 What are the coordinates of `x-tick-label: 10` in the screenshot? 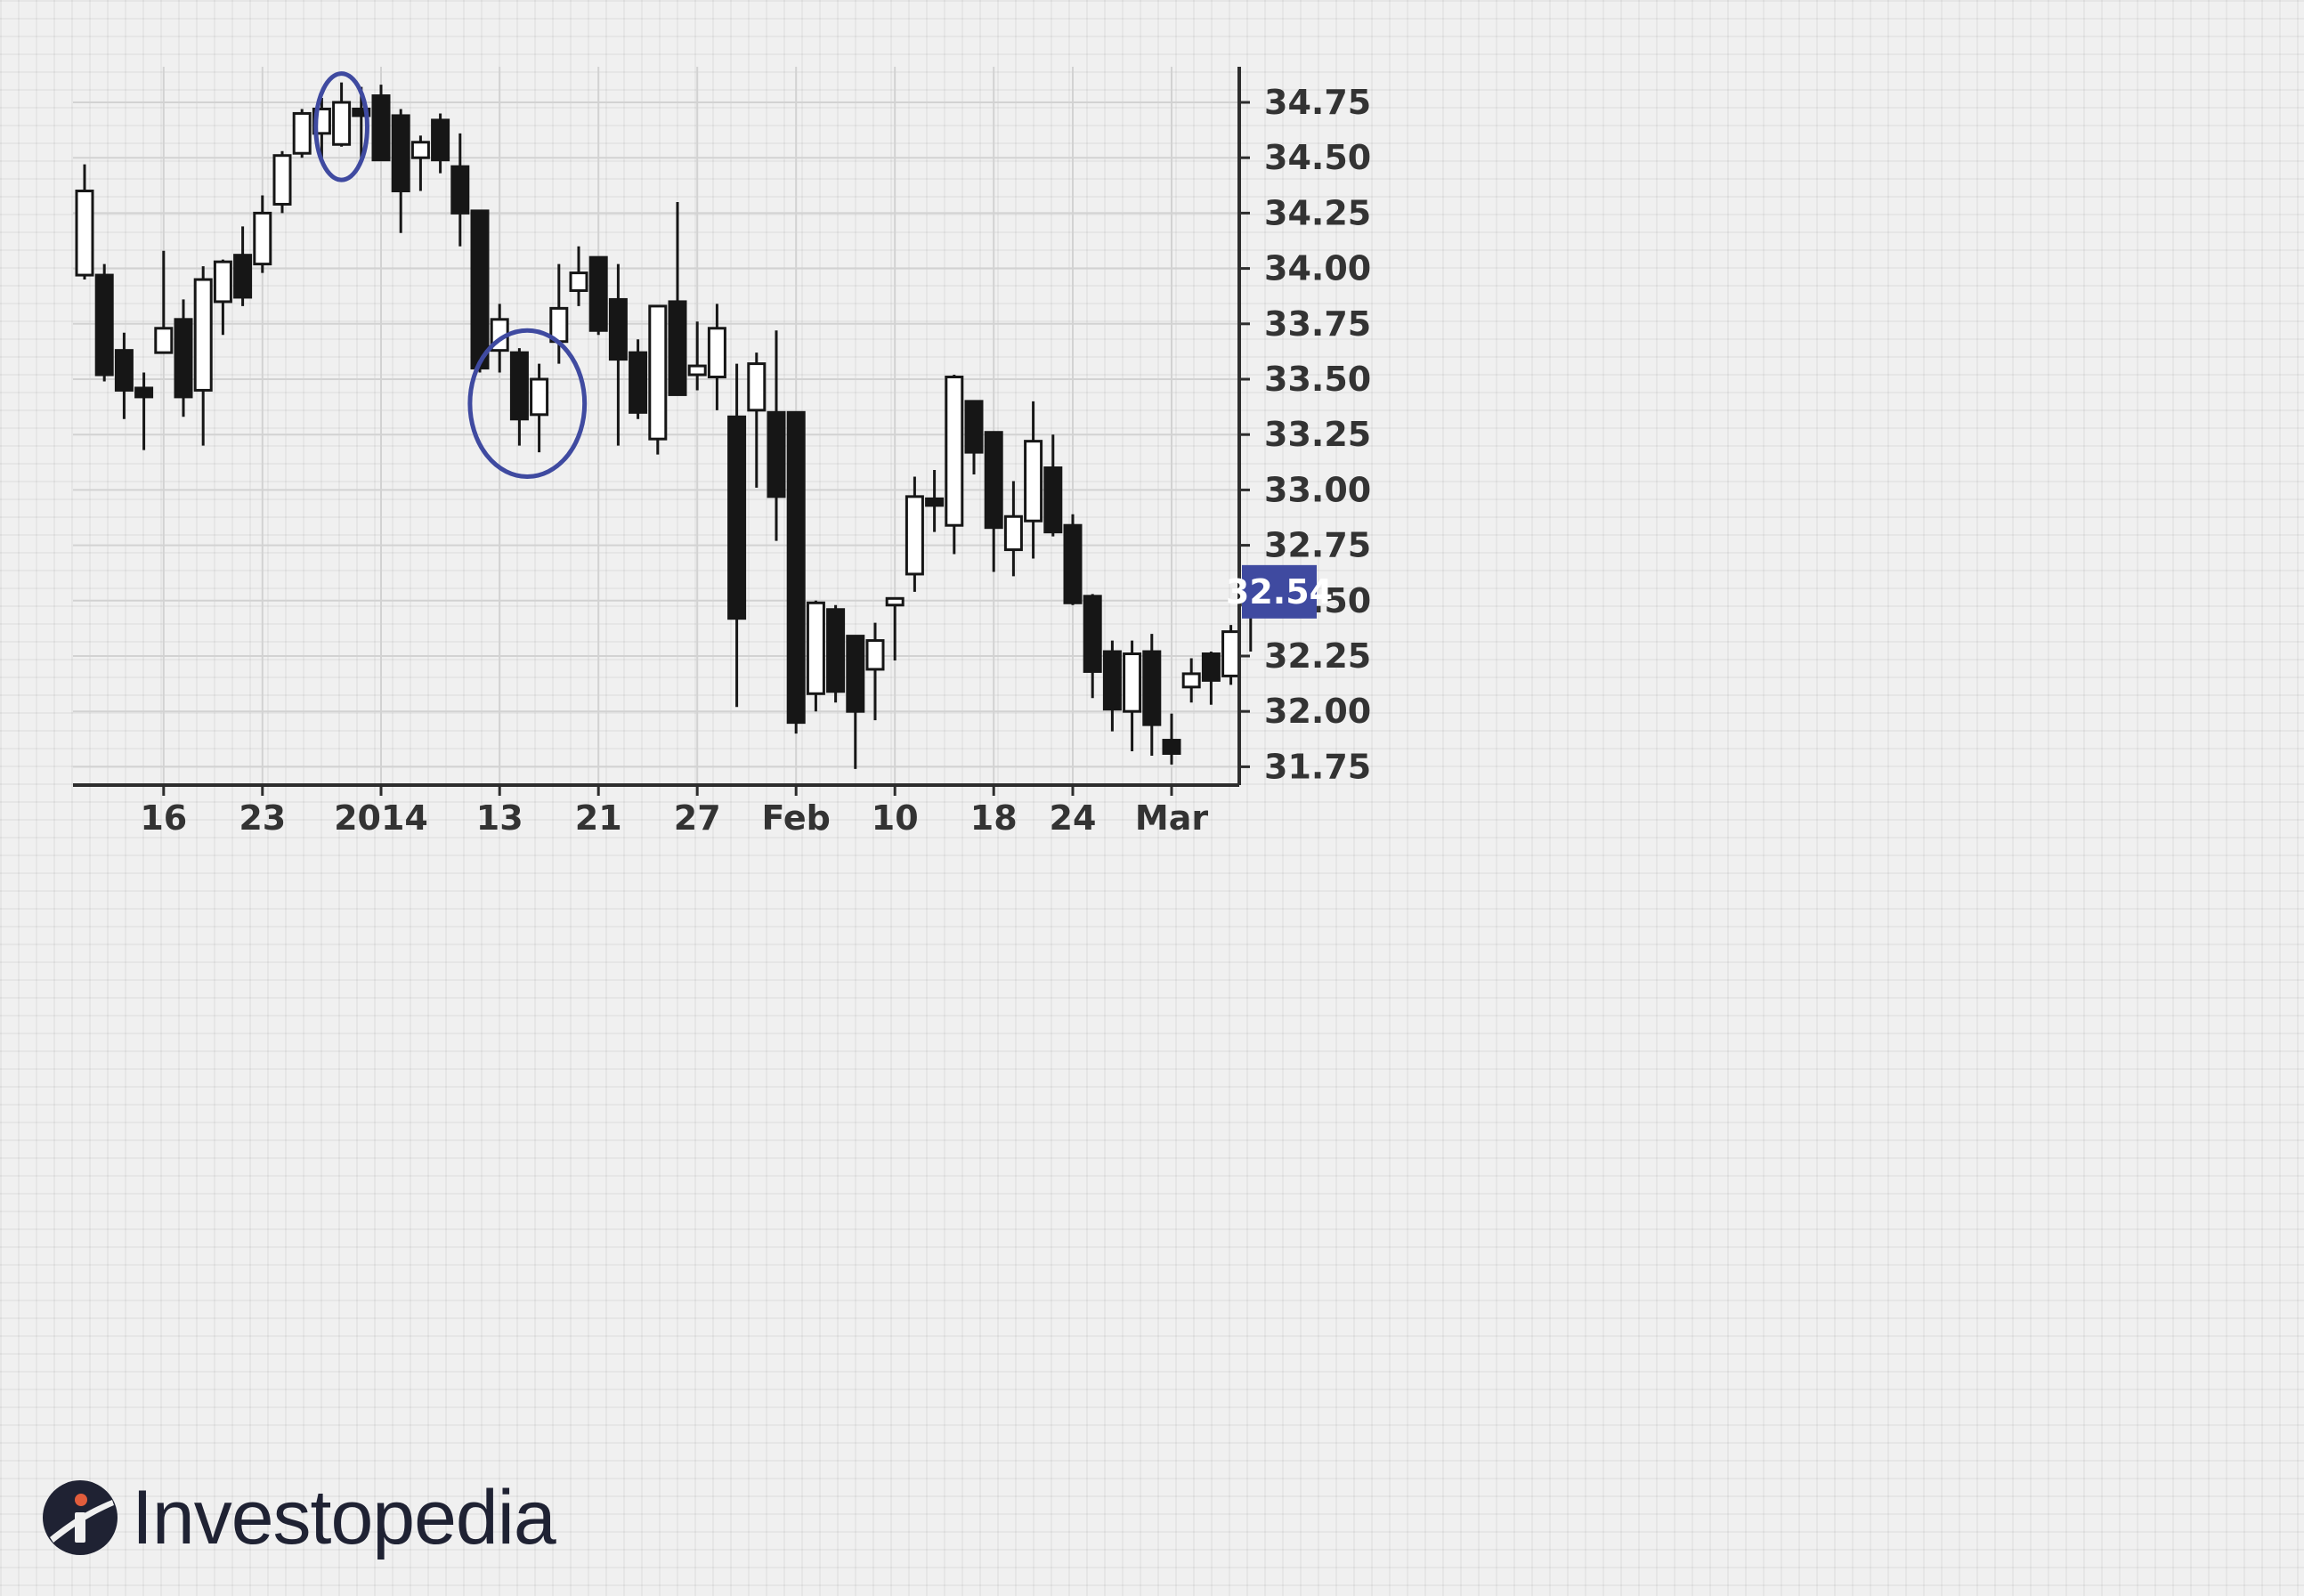 It's located at (895, 818).